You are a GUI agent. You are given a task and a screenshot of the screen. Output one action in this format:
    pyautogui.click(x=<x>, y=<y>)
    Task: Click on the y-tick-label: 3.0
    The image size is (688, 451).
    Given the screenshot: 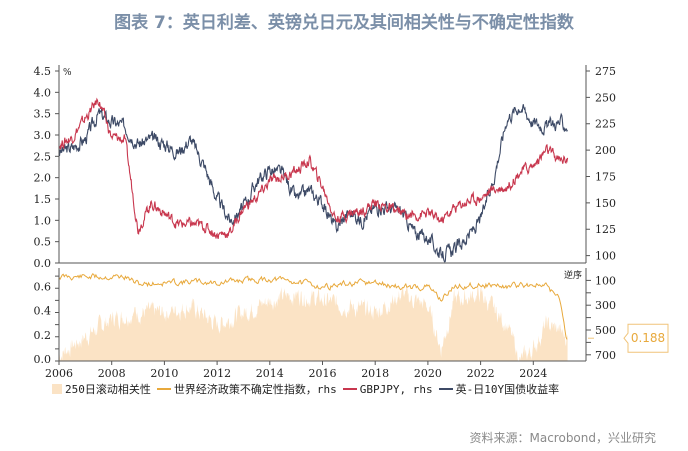 What is the action you would take?
    pyautogui.click(x=43, y=135)
    